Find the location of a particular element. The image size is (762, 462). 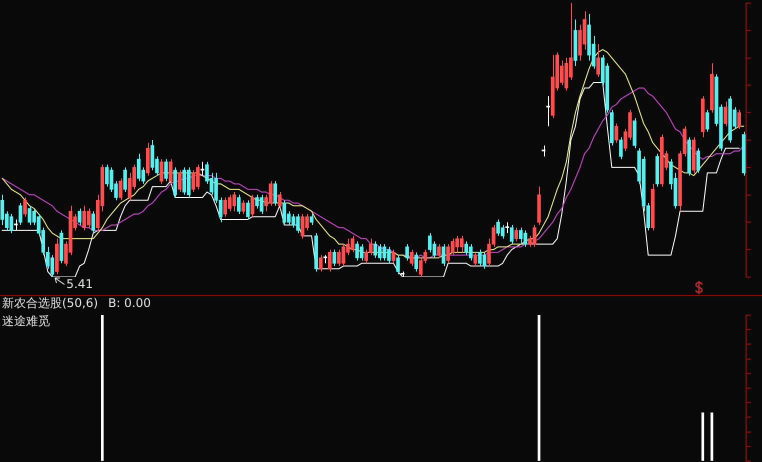

annotation: 迷途难觅 is located at coordinates (26, 321).